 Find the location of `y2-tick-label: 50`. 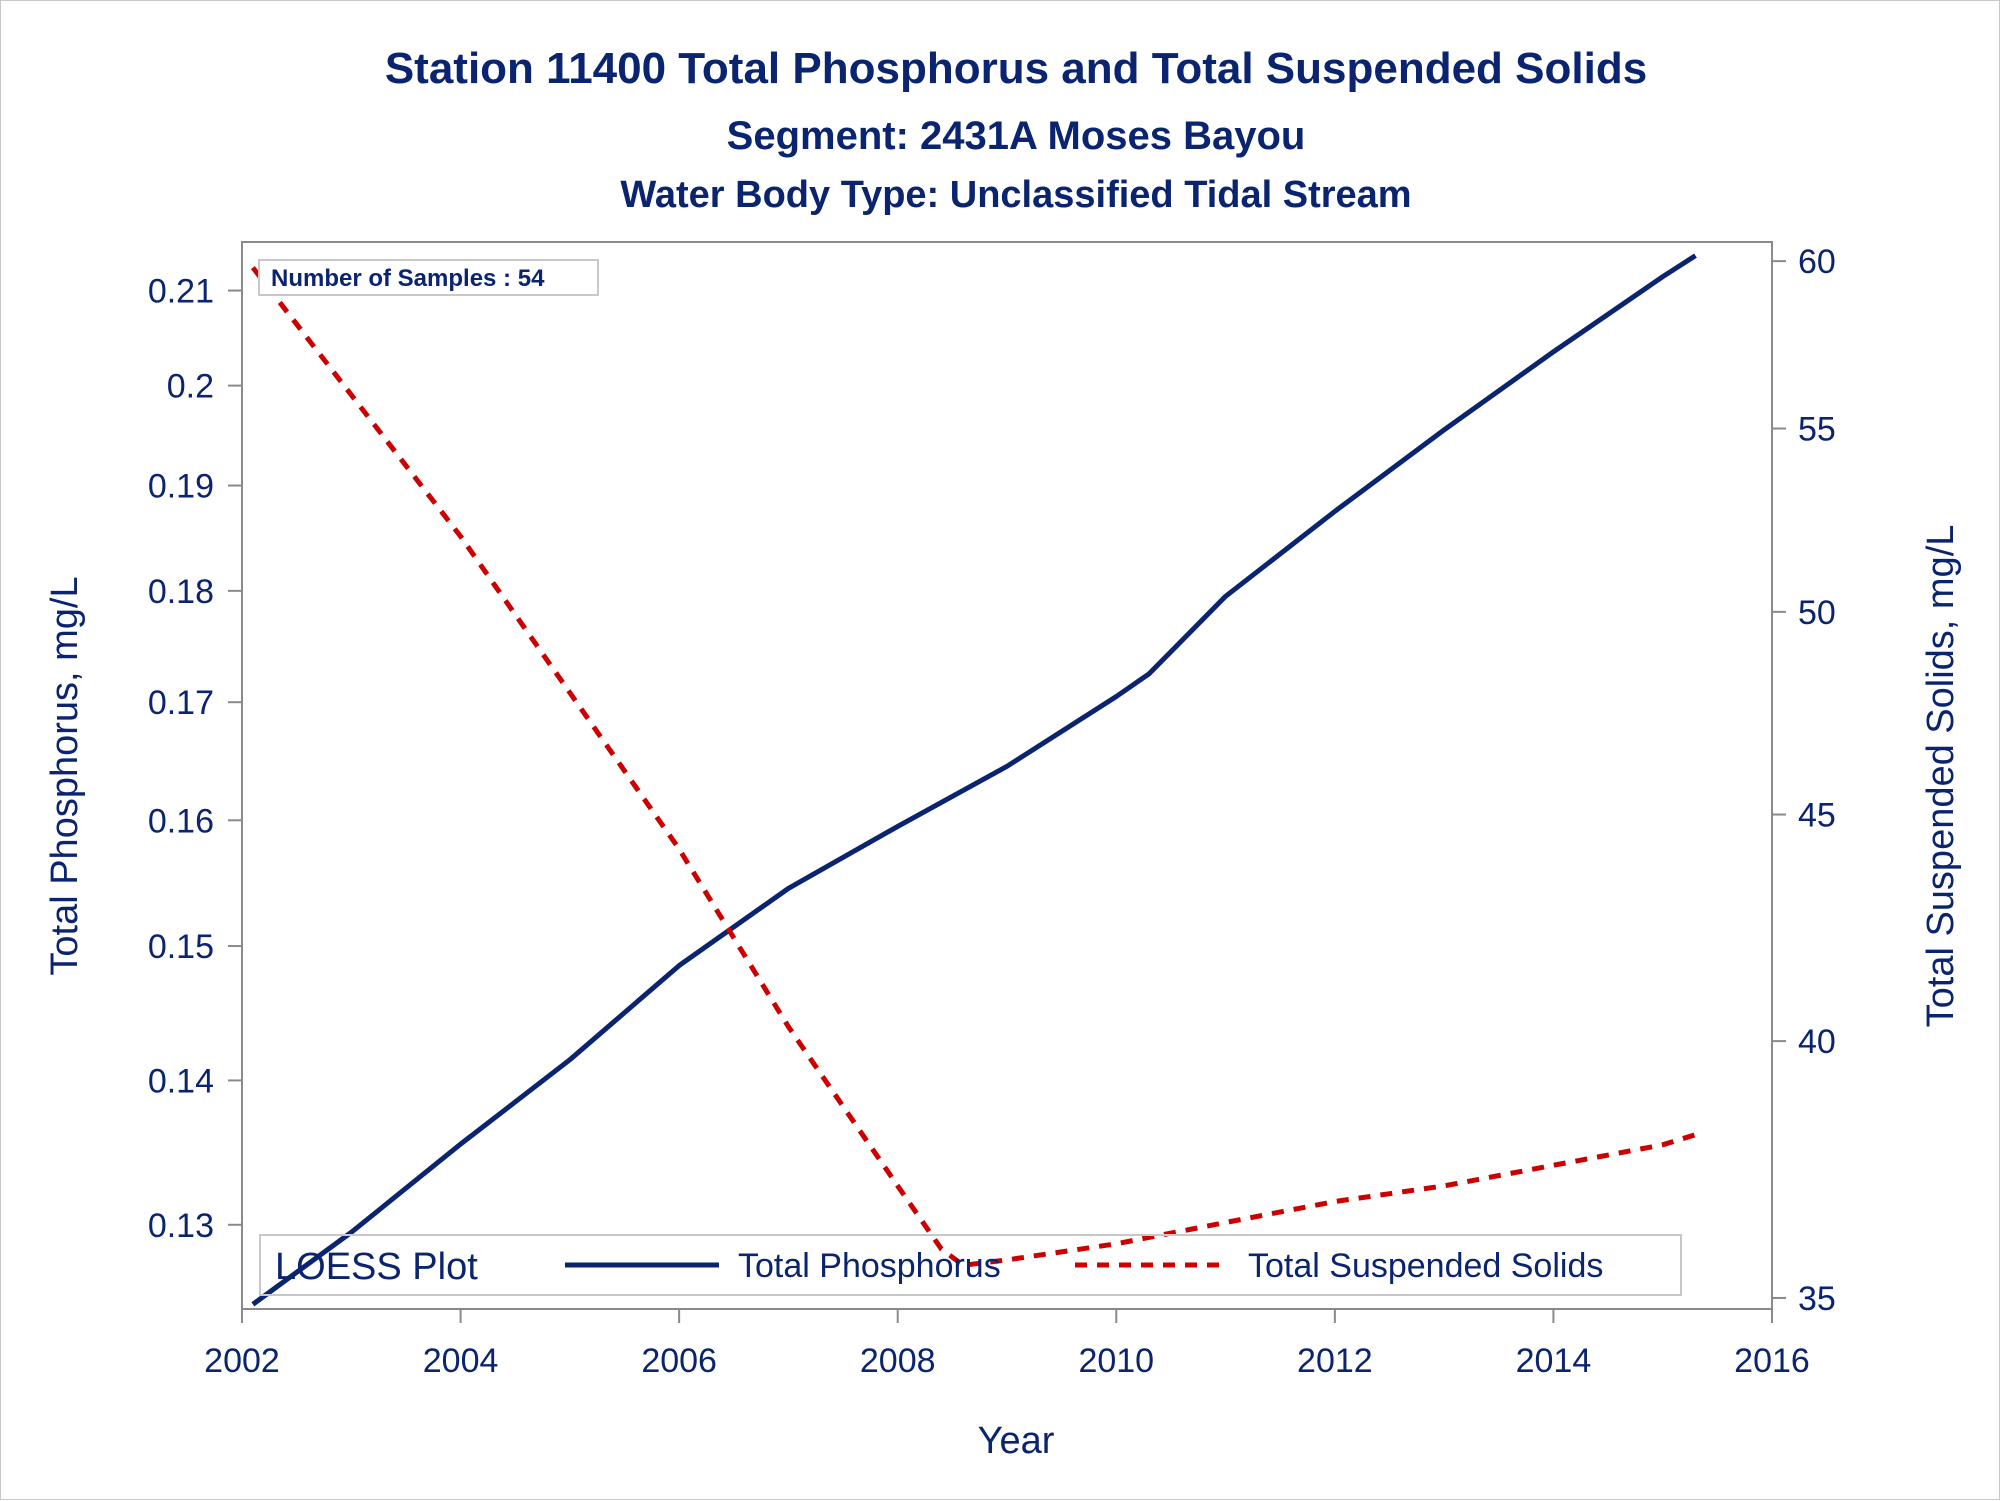

y2-tick-label: 50 is located at coordinates (1817, 613).